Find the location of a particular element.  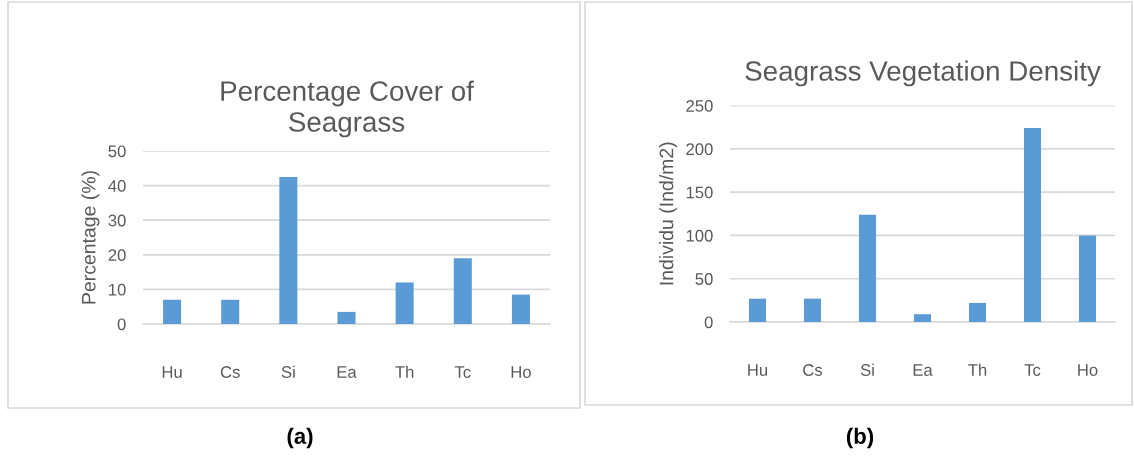

y-tick-label: 100 is located at coordinates (699, 235).